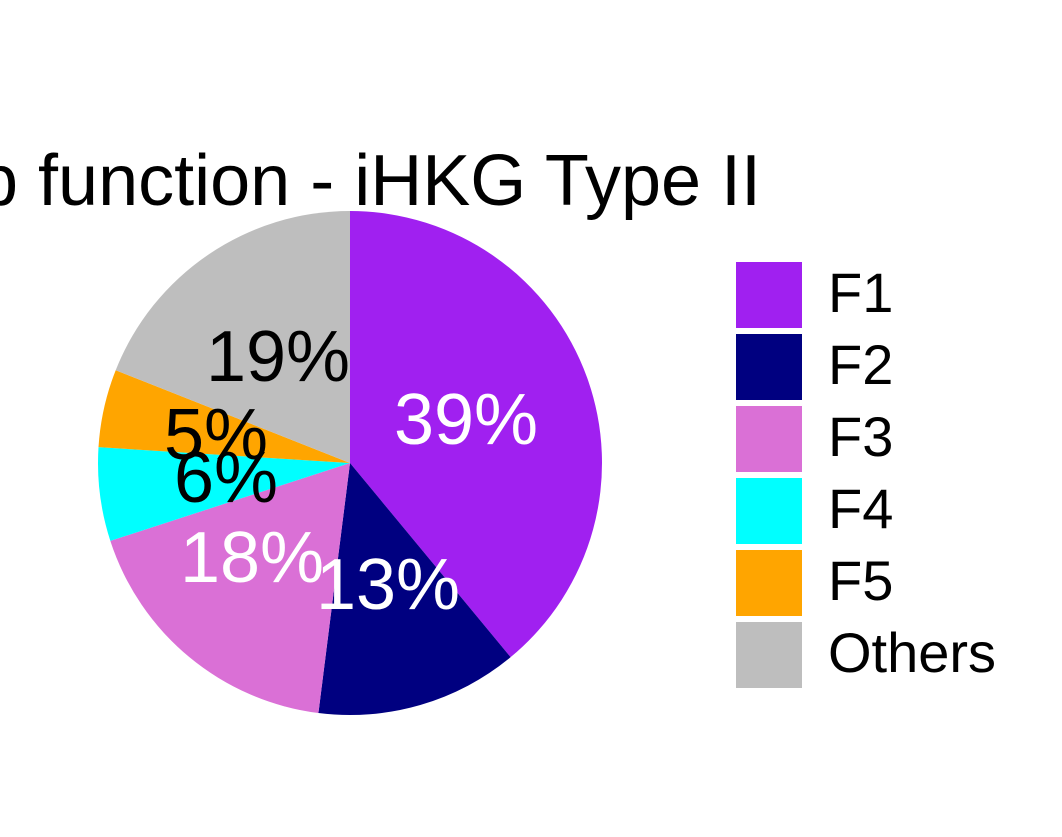  Describe the element at coordinates (388, 585) in the screenshot. I see `slice-label-f2: 13%` at that location.